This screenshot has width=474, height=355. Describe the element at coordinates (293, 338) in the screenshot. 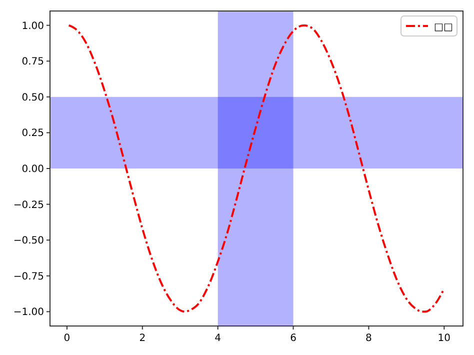

I see `x-tick-label: 6` at that location.